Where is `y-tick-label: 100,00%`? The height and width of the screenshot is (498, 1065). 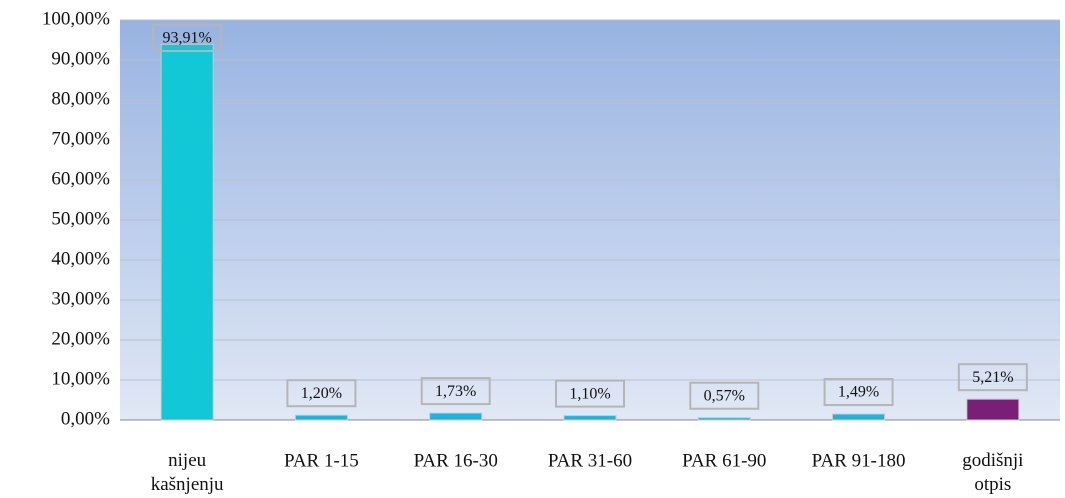 y-tick-label: 100,00% is located at coordinates (76, 18).